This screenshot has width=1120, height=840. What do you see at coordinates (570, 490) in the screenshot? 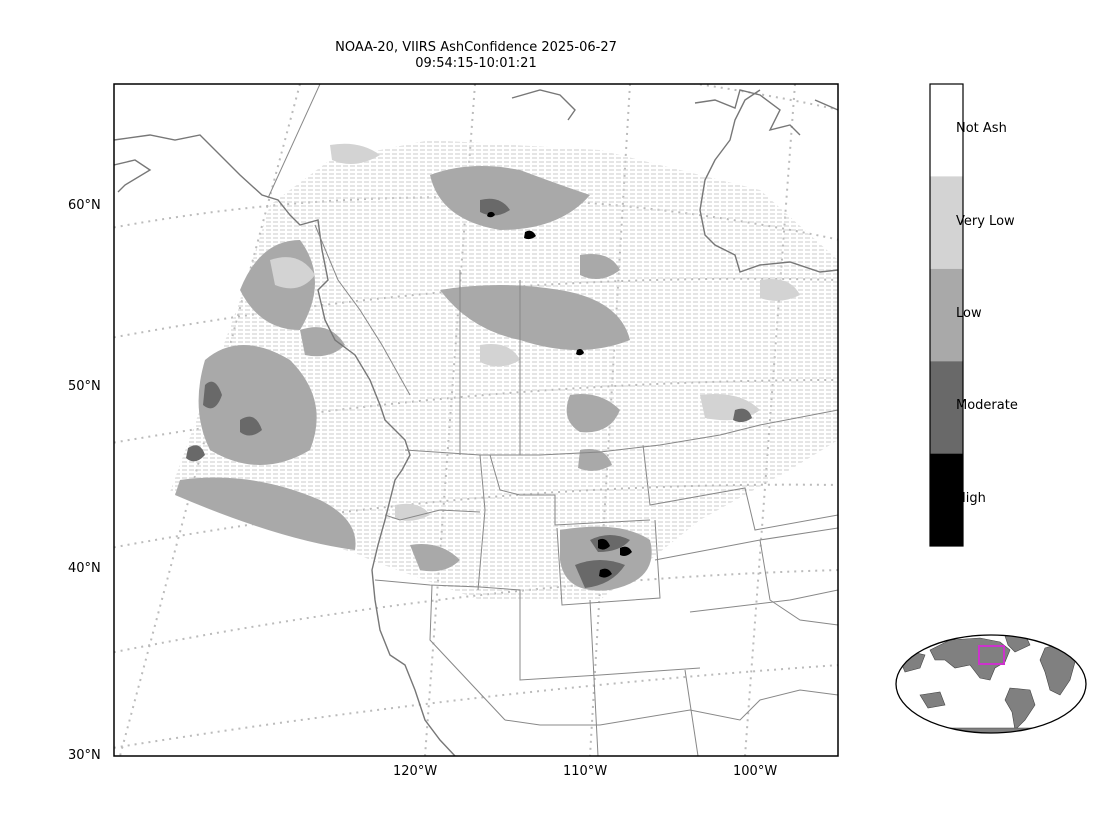
I see `border-mt-wy` at bounding box center [570, 490].